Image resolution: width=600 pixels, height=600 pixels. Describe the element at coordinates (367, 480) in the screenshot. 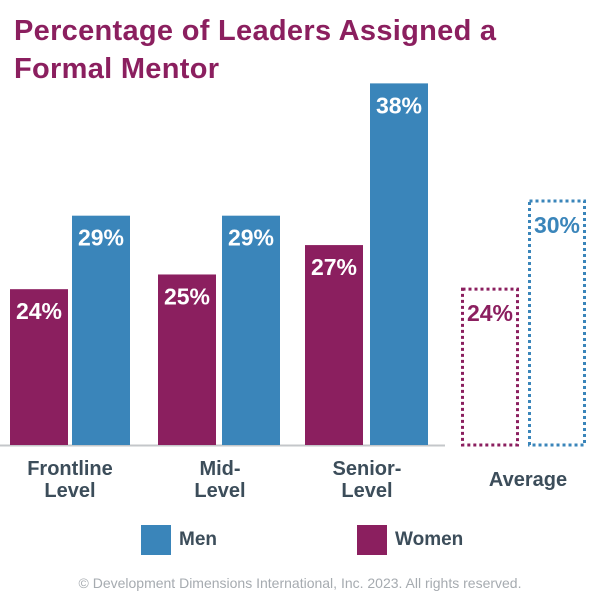

I see `category-label-senior: Senior- Level` at that location.